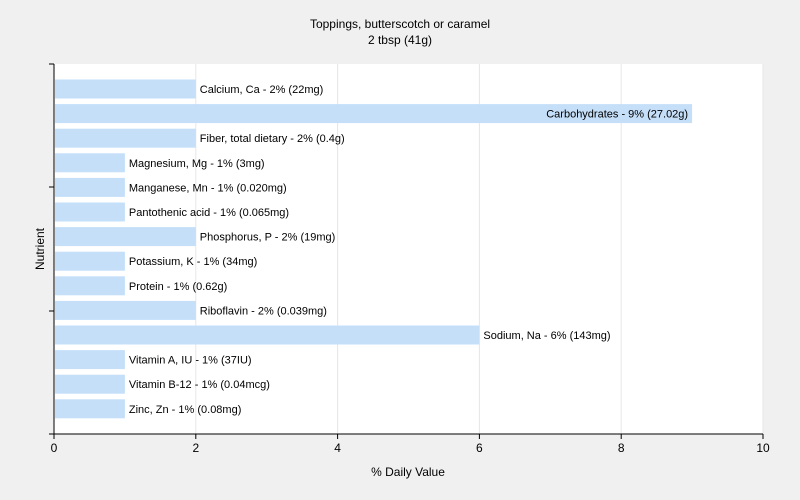 This screenshot has height=500, width=800. Describe the element at coordinates (208, 188) in the screenshot. I see `bar-data-label: Manganese, Mn - 1% (0.020mg)` at that location.